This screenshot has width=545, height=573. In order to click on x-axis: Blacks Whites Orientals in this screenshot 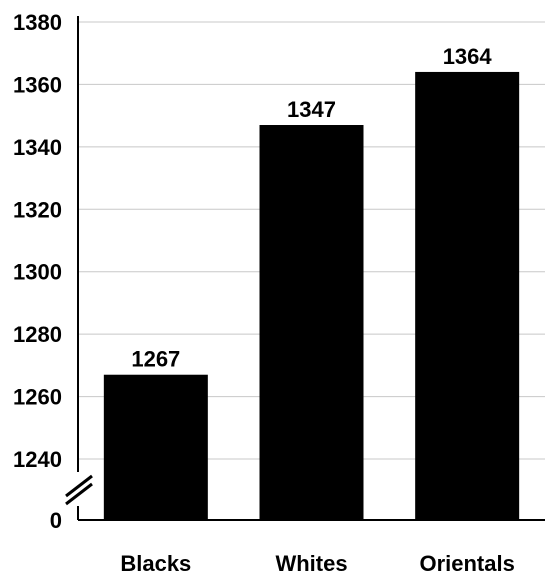, I will do `click(311, 546)`.